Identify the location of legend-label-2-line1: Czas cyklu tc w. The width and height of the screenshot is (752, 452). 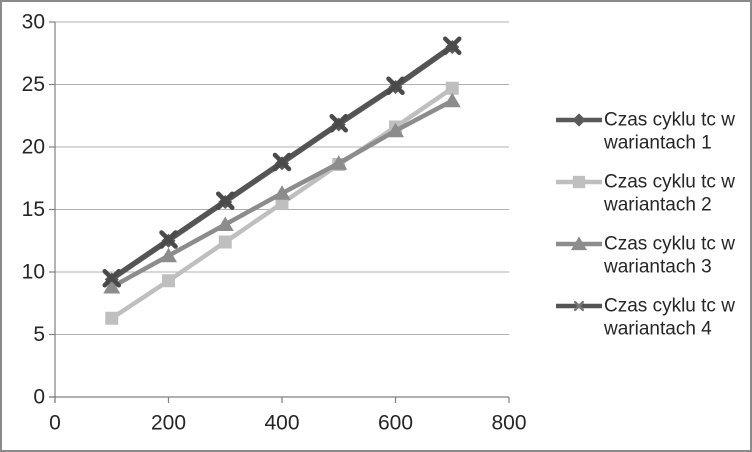
(669, 182).